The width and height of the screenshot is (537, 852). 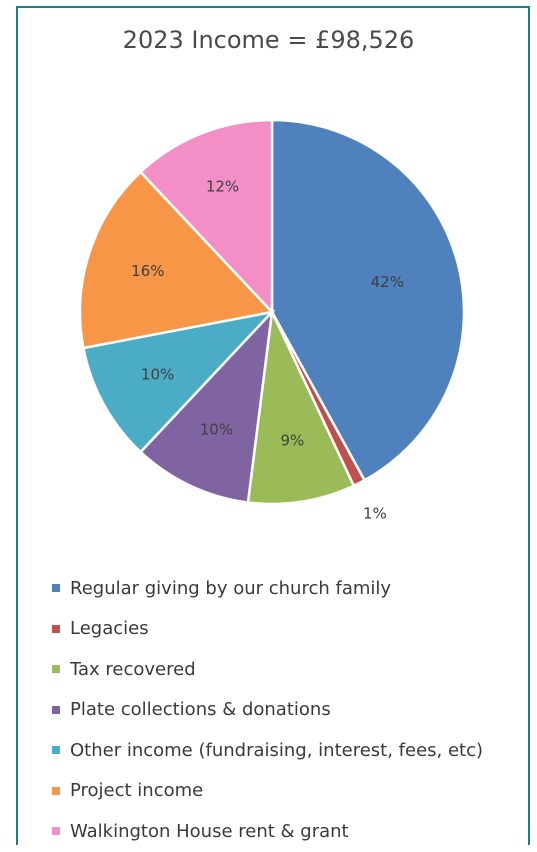 What do you see at coordinates (147, 271) in the screenshot?
I see `slice-data-label: 16%` at bounding box center [147, 271].